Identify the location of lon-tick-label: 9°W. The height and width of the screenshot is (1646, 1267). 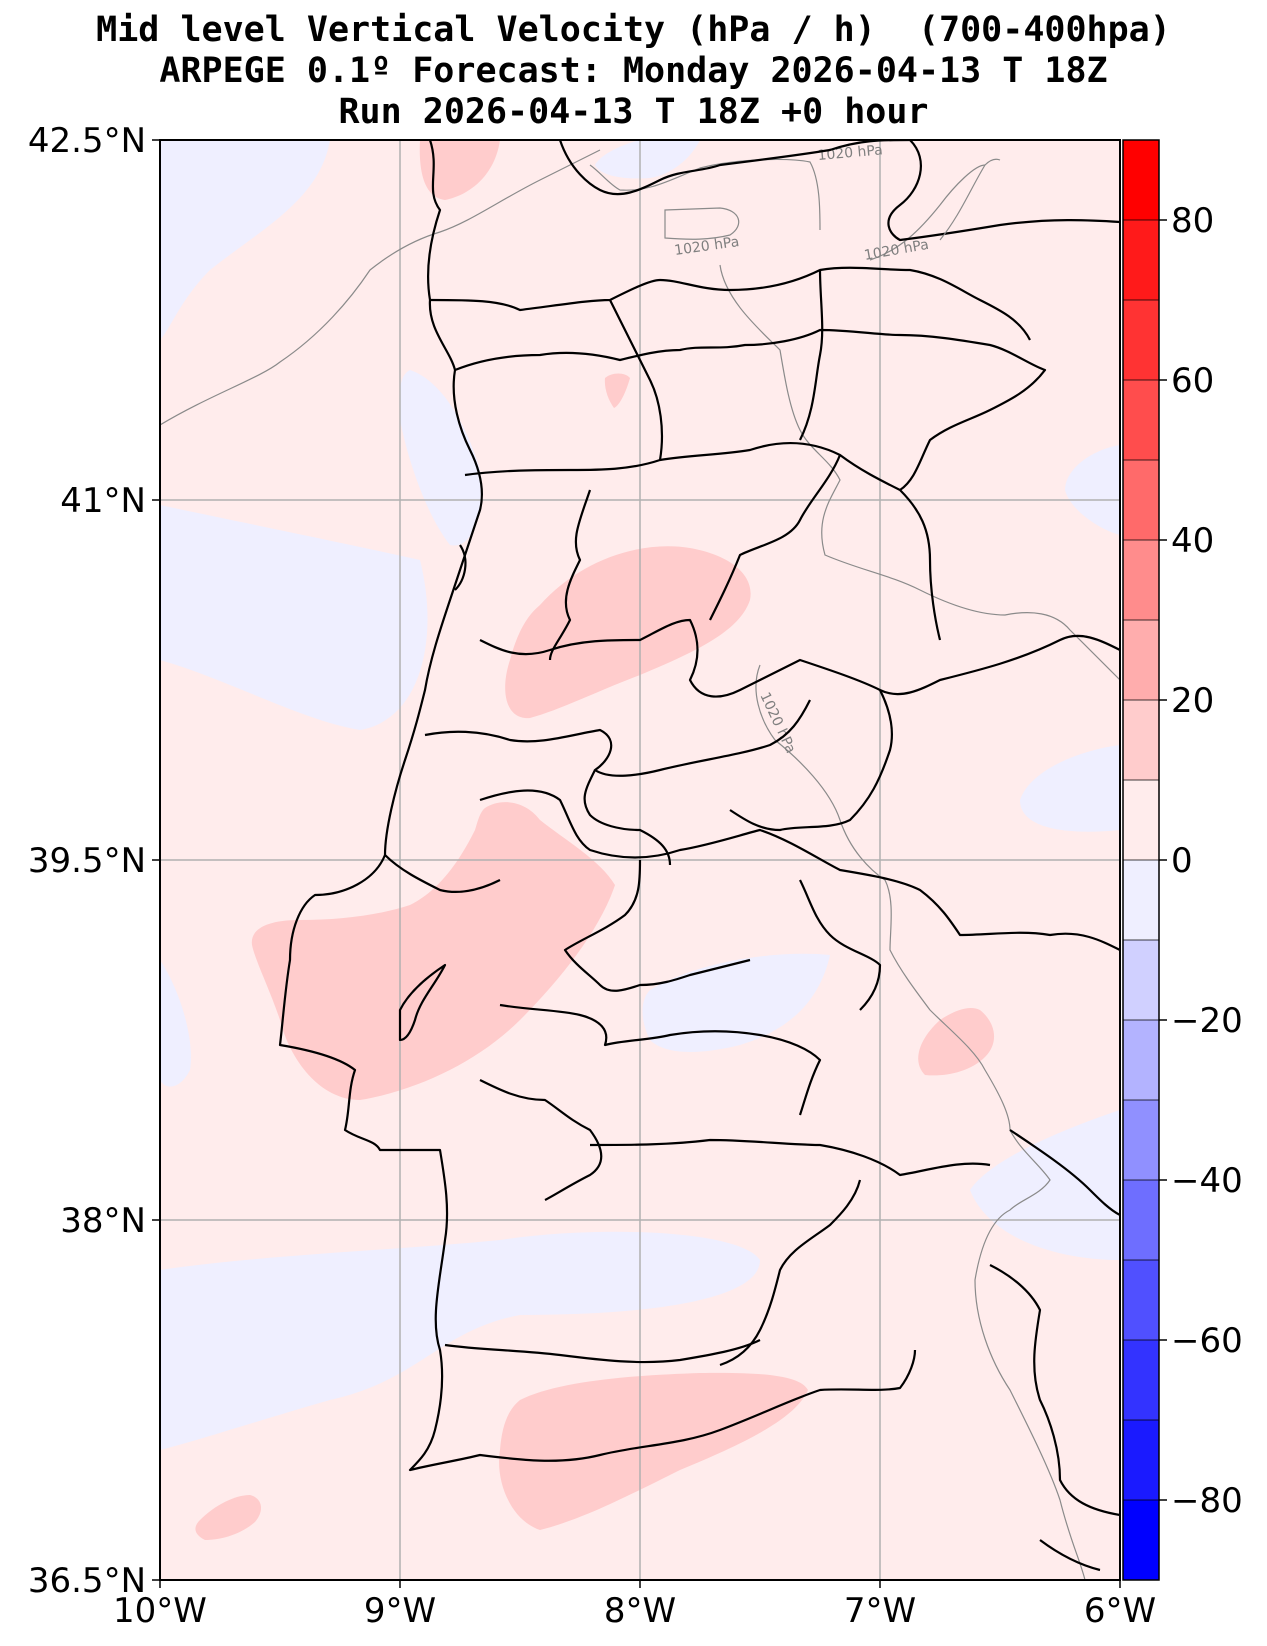
(400, 1611).